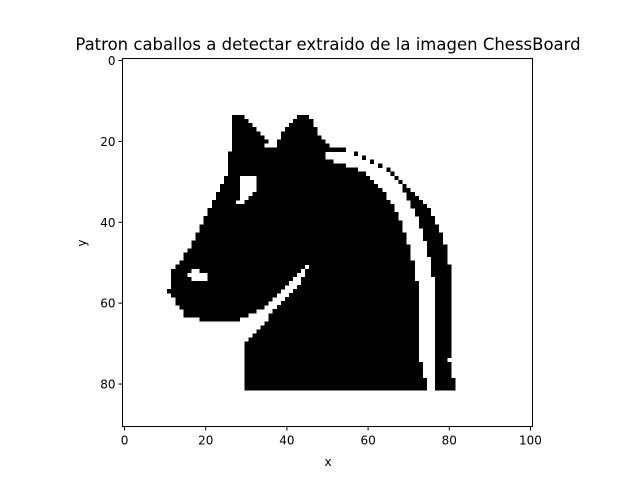 The height and width of the screenshot is (480, 640). I want to click on x-tick-label: 40, so click(286, 441).